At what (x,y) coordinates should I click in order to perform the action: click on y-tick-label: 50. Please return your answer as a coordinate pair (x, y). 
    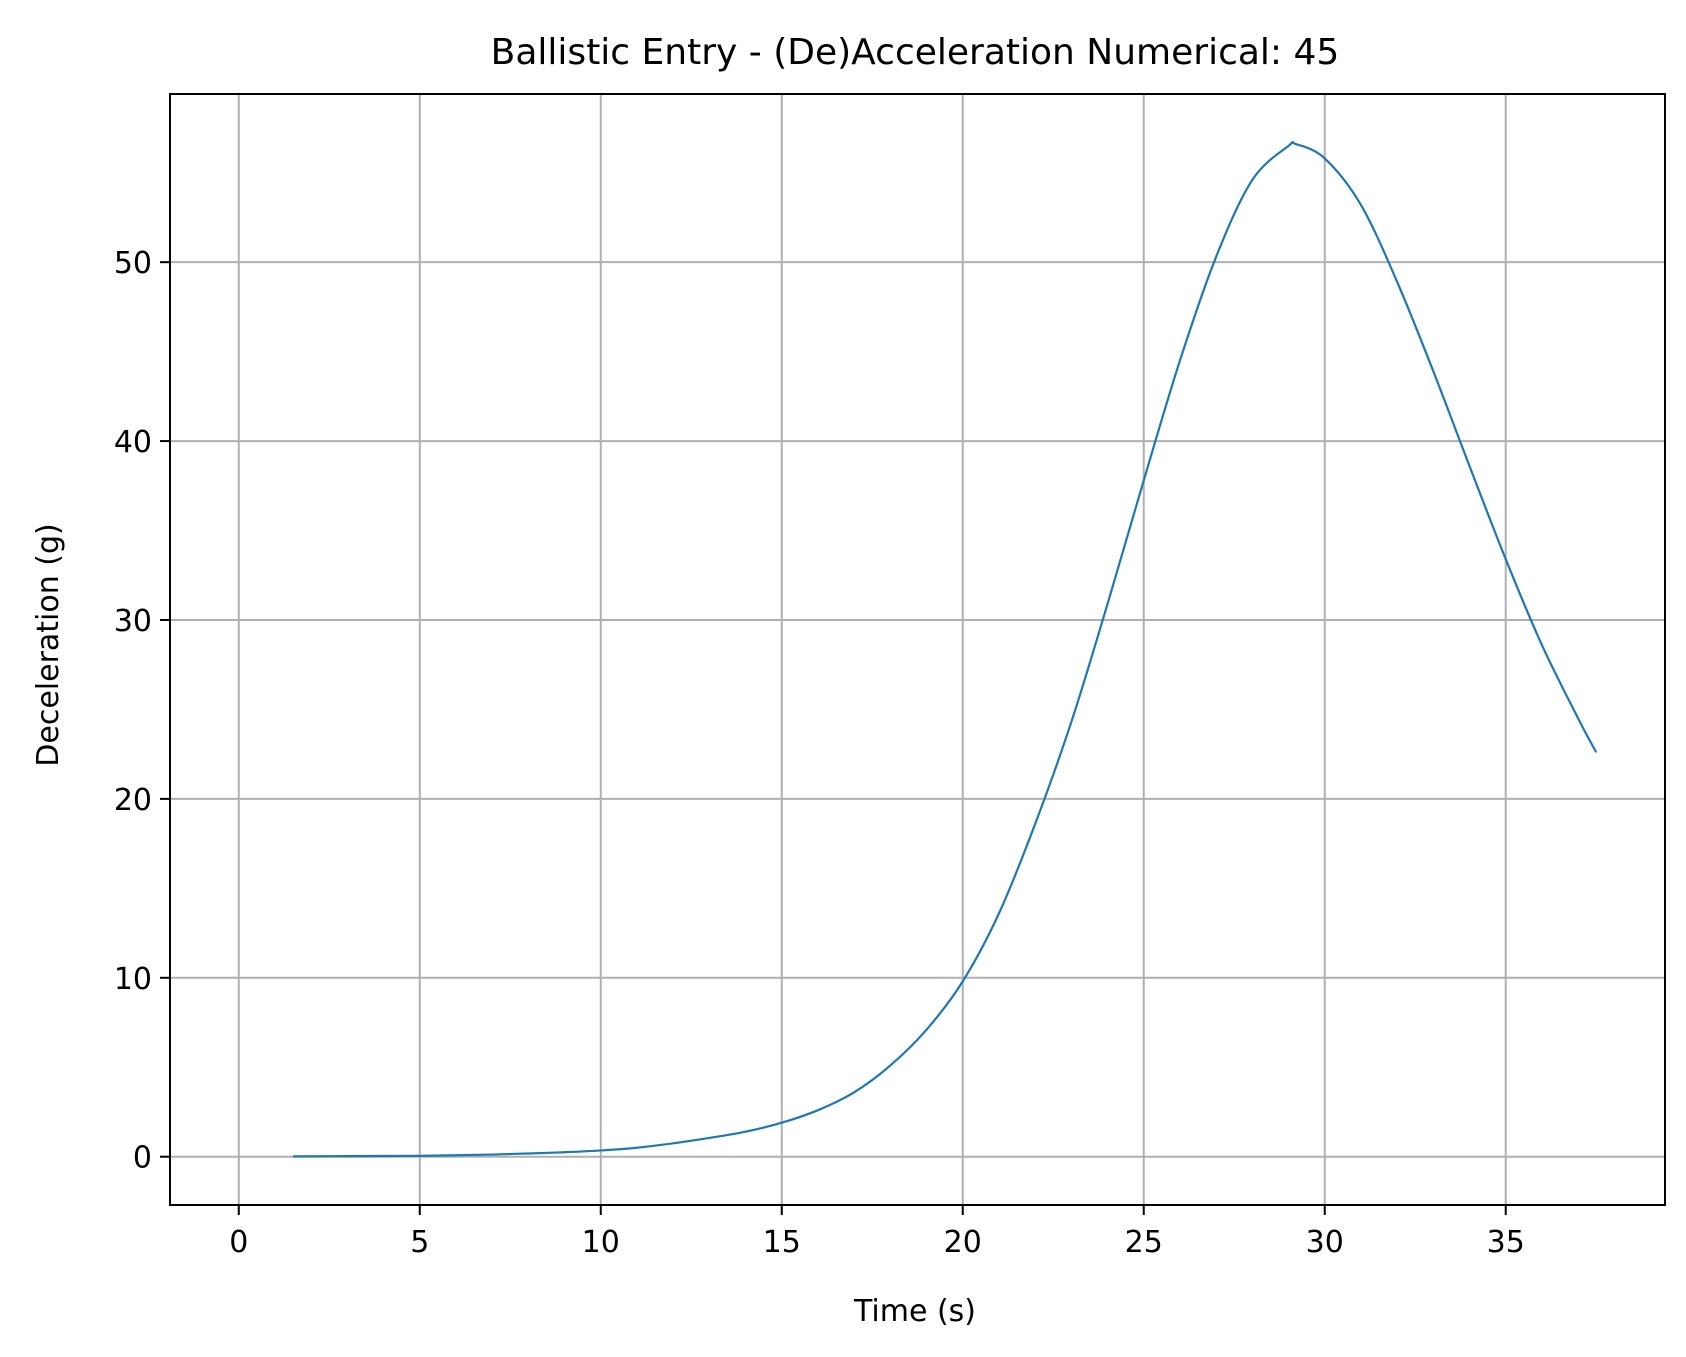
    Looking at the image, I should click on (133, 263).